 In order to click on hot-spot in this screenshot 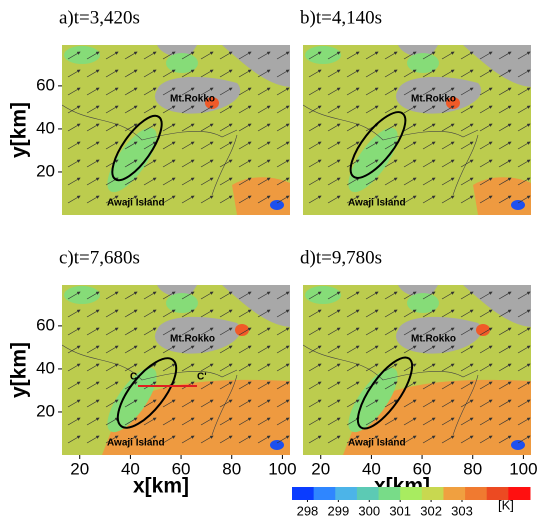, I will do `click(483, 330)`.